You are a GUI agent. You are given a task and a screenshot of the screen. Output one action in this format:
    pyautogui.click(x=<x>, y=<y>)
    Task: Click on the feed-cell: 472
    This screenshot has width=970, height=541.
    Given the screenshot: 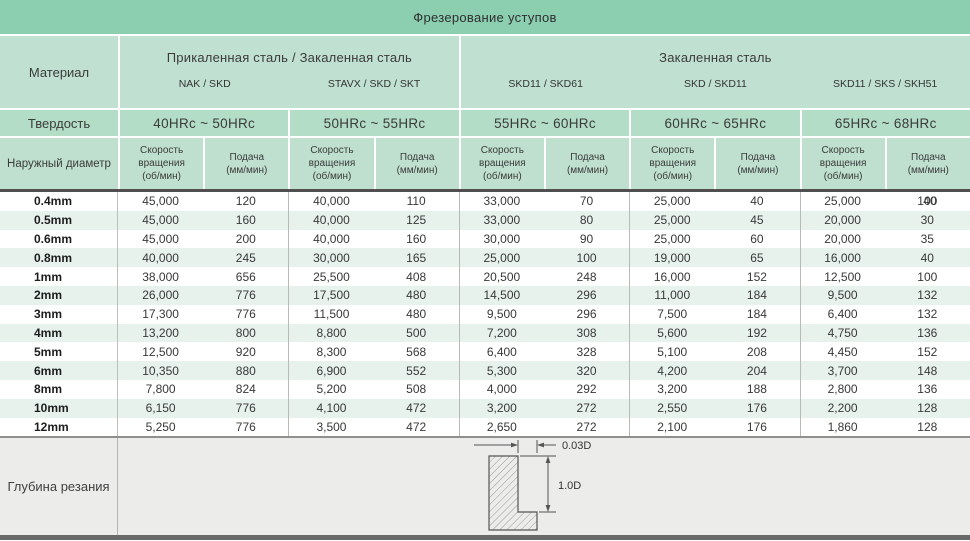 What is the action you would take?
    pyautogui.click(x=416, y=408)
    